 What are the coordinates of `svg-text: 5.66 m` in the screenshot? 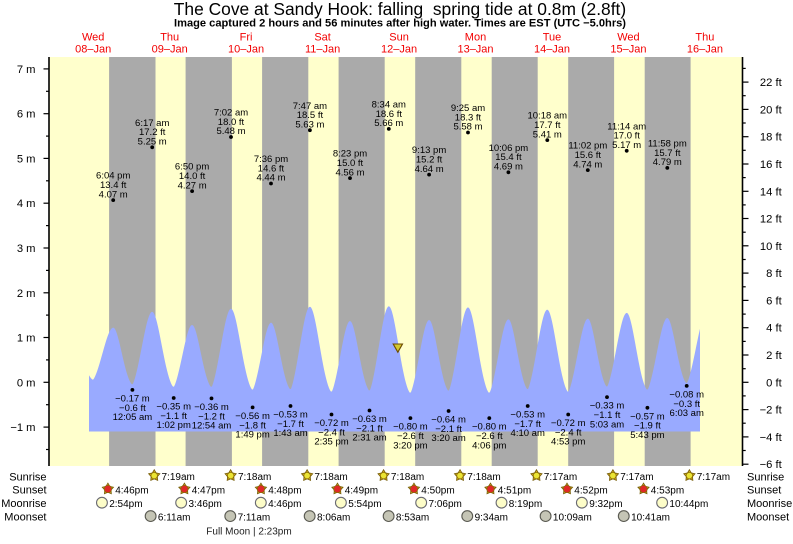 It's located at (388, 123).